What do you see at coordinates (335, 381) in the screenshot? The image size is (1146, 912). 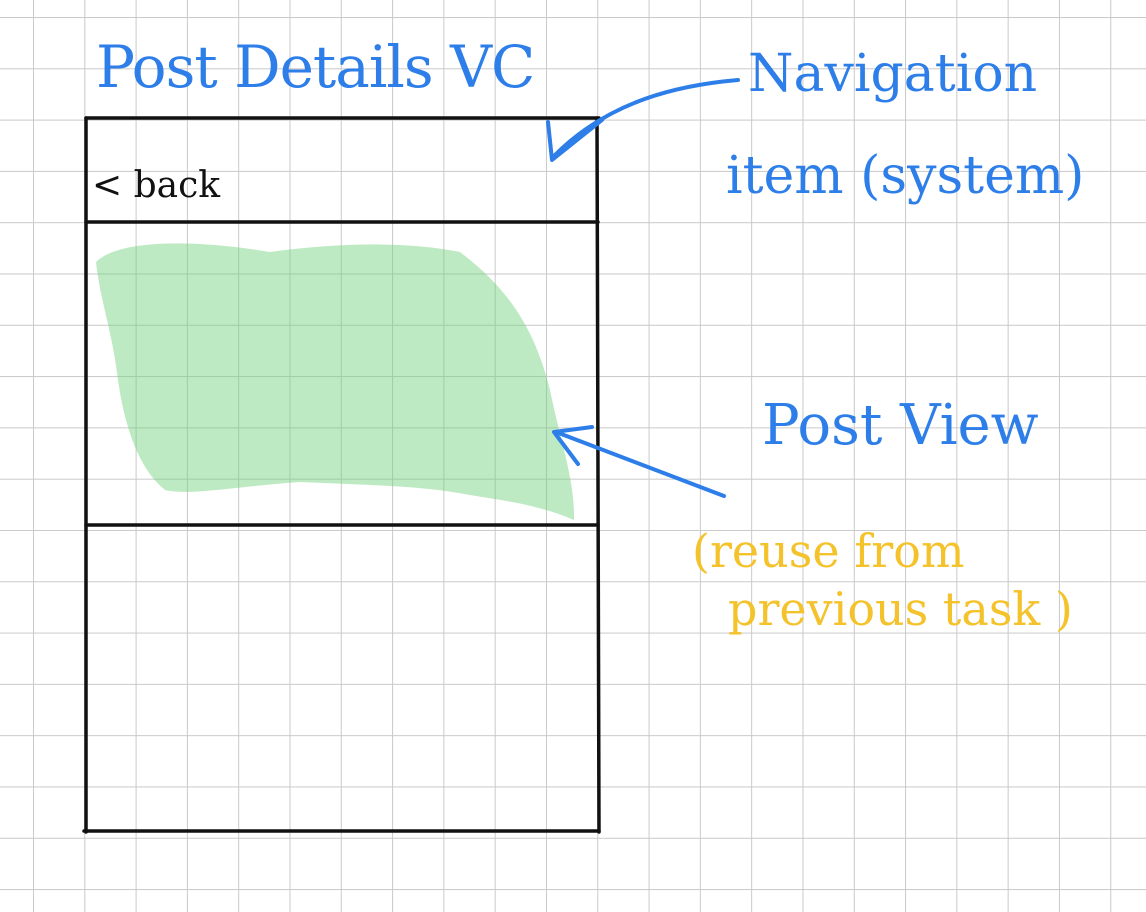 I see `post-view-highlight` at bounding box center [335, 381].